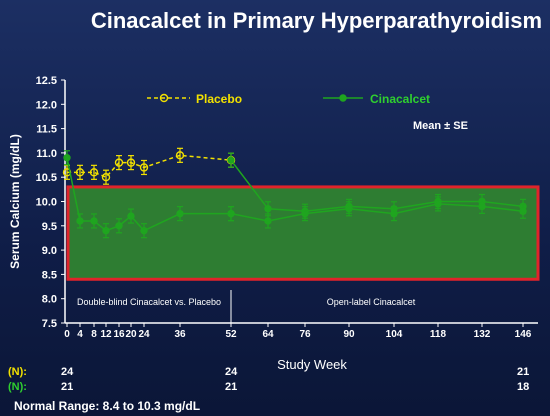 Image resolution: width=550 pixels, height=416 pixels. I want to click on y-tick-label: 7.5, so click(49, 324).